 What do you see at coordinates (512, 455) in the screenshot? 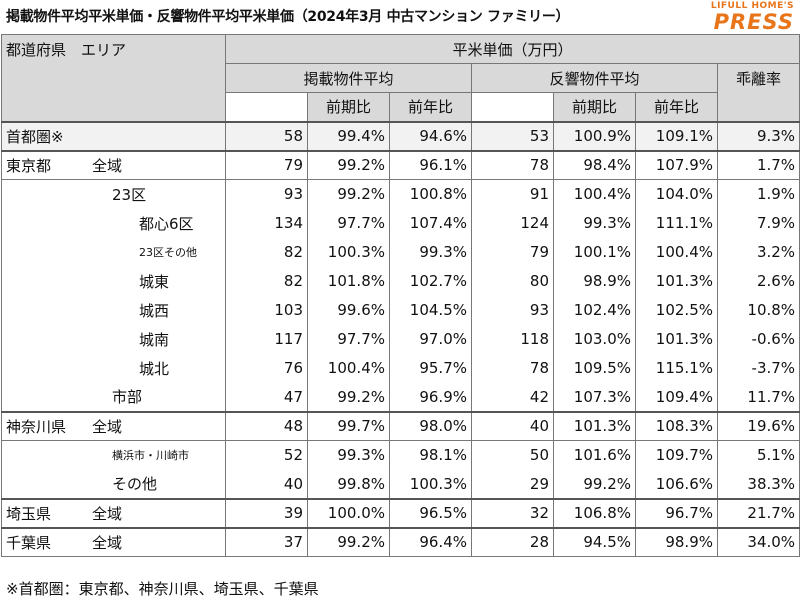
I see `inquiry-price-cell: 50` at bounding box center [512, 455].